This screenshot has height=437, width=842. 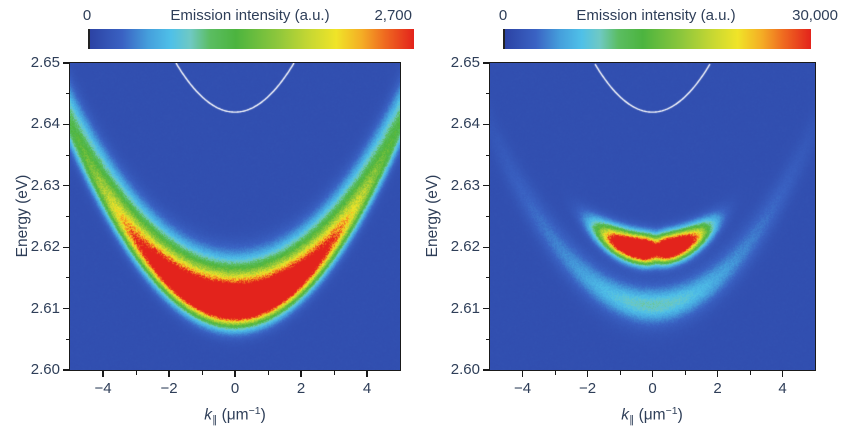 What do you see at coordinates (815, 15) in the screenshot?
I see `colorbar-max-label: 30,000` at bounding box center [815, 15].